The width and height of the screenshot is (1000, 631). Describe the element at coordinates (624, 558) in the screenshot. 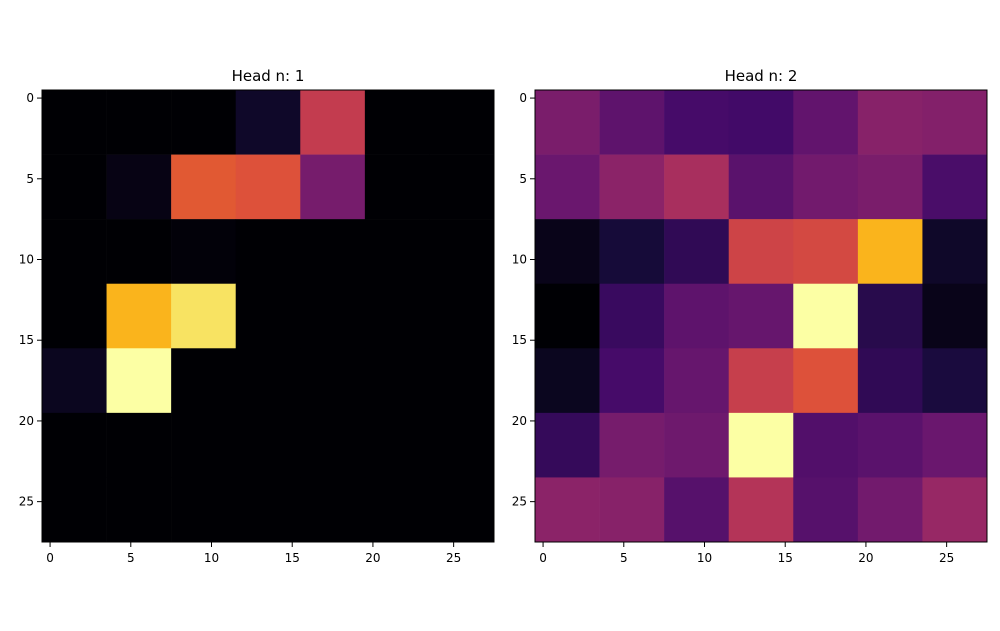

I see `x-tick-label: 5` at that location.